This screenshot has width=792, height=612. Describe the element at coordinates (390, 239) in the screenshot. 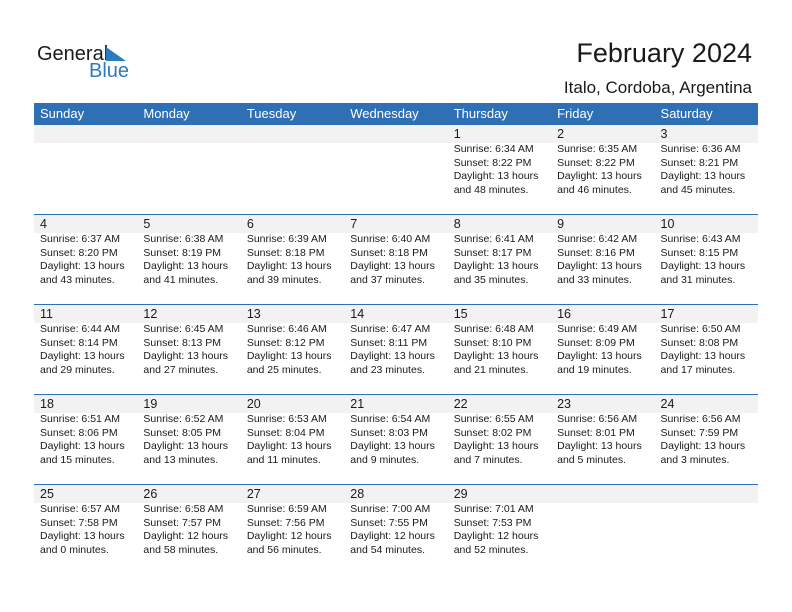

I see `sunrise-text: Sunrise: 6:40 AM` at that location.